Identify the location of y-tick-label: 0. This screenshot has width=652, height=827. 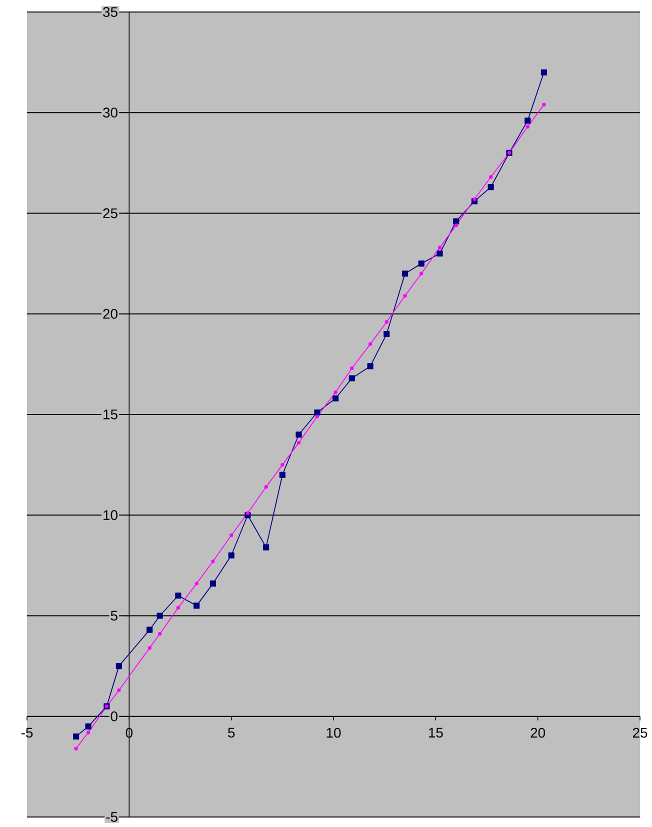
(114, 716).